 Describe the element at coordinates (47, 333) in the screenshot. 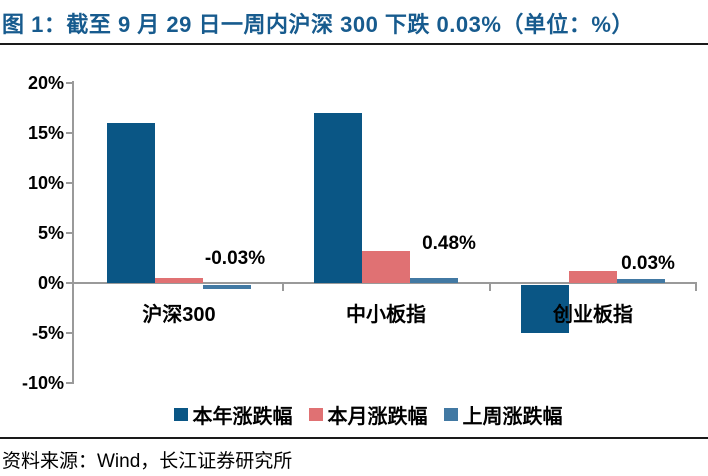

I see `y-tick-label: -5%` at that location.